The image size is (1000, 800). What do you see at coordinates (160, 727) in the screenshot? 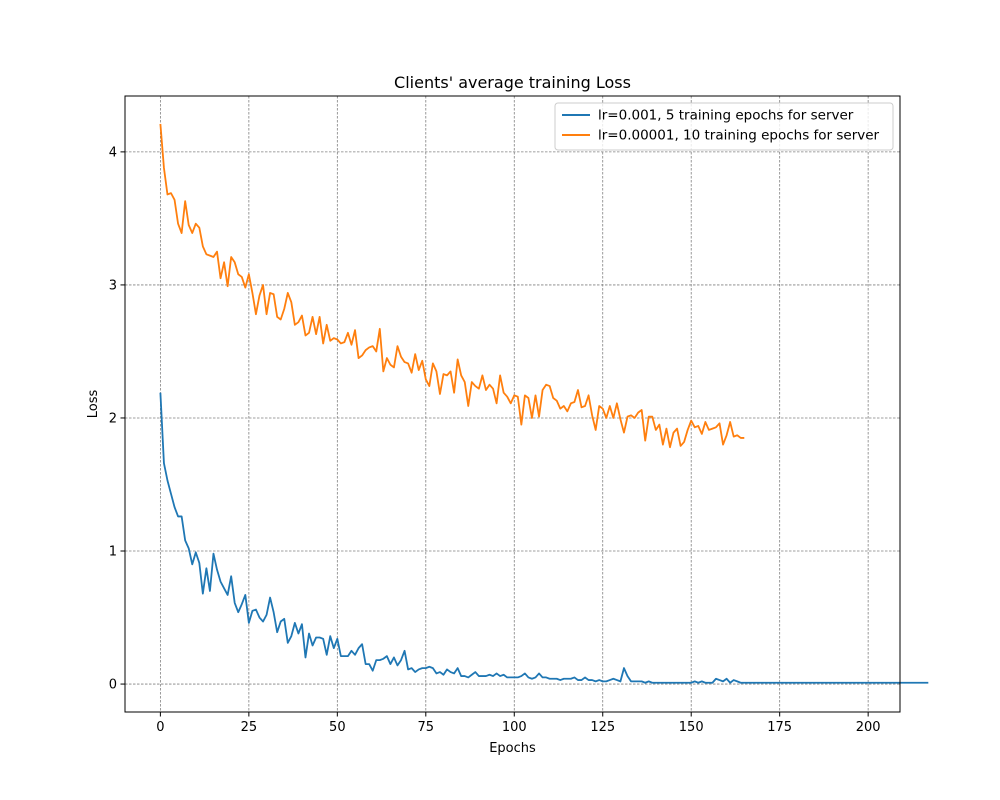
I see `x-tick-label: 0` at bounding box center [160, 727].